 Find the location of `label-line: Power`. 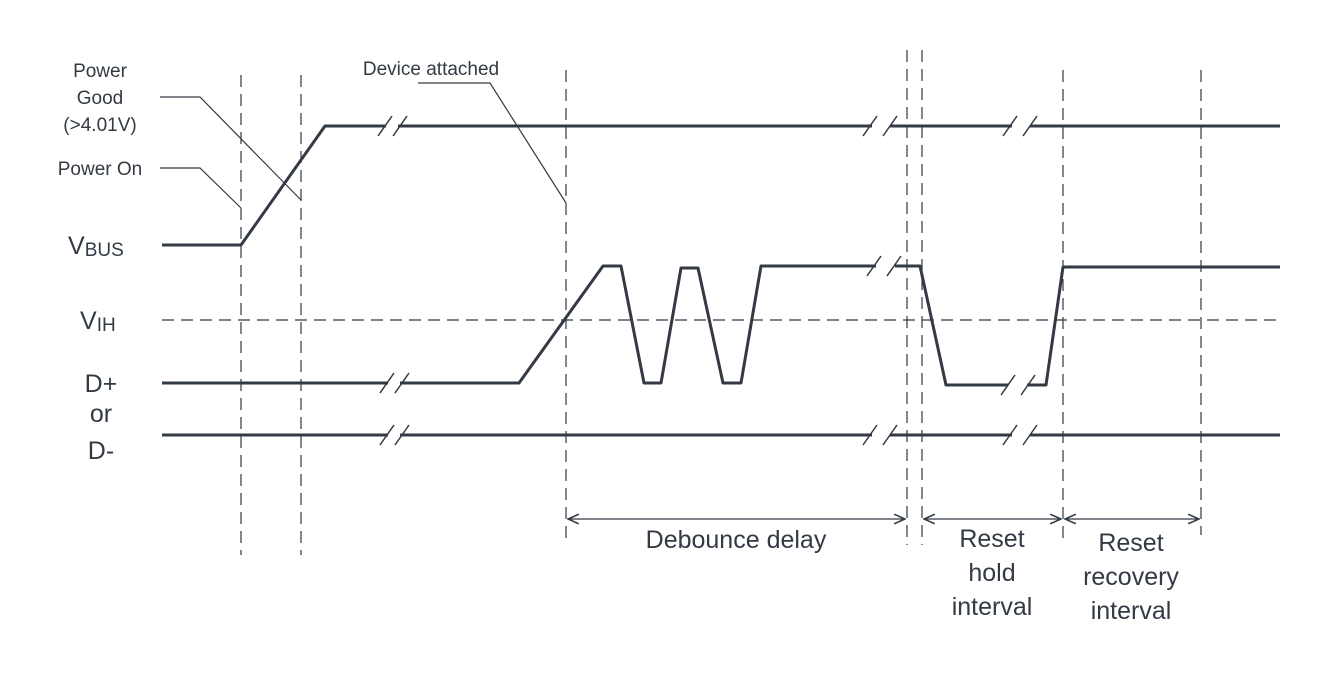

label-line: Power is located at coordinates (100, 71).